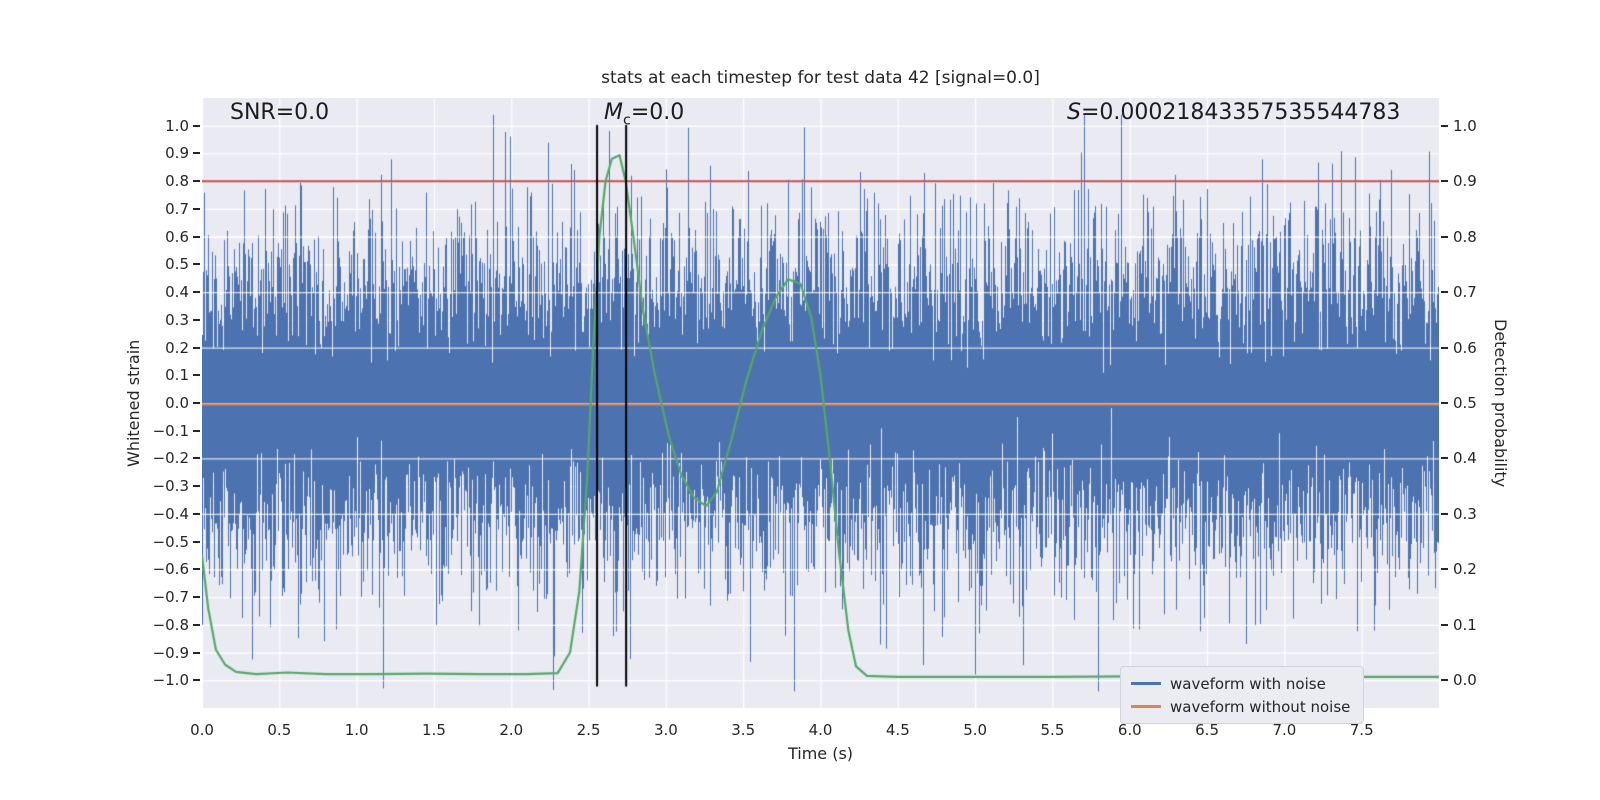 The image size is (1600, 800). I want to click on y-axis-right-label: Detection probability, so click(1500, 403).